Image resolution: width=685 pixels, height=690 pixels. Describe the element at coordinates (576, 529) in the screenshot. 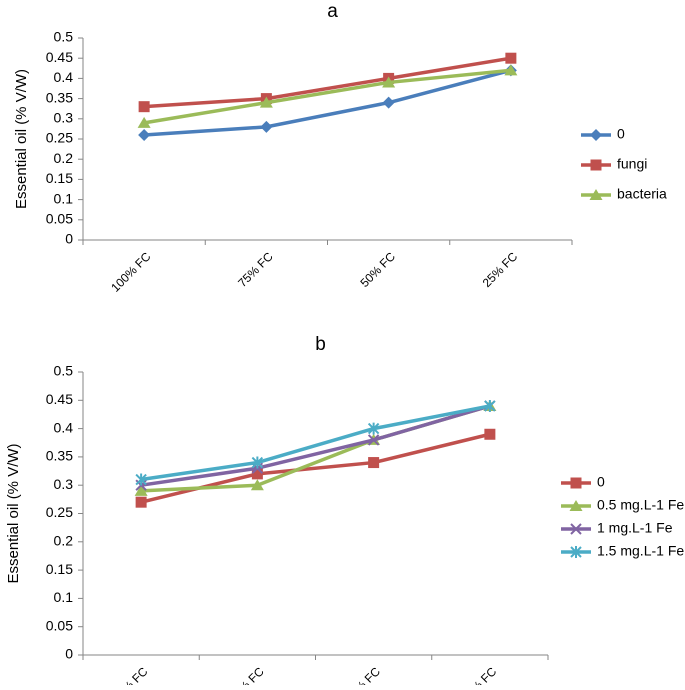

I see `x-marker-legend` at that location.